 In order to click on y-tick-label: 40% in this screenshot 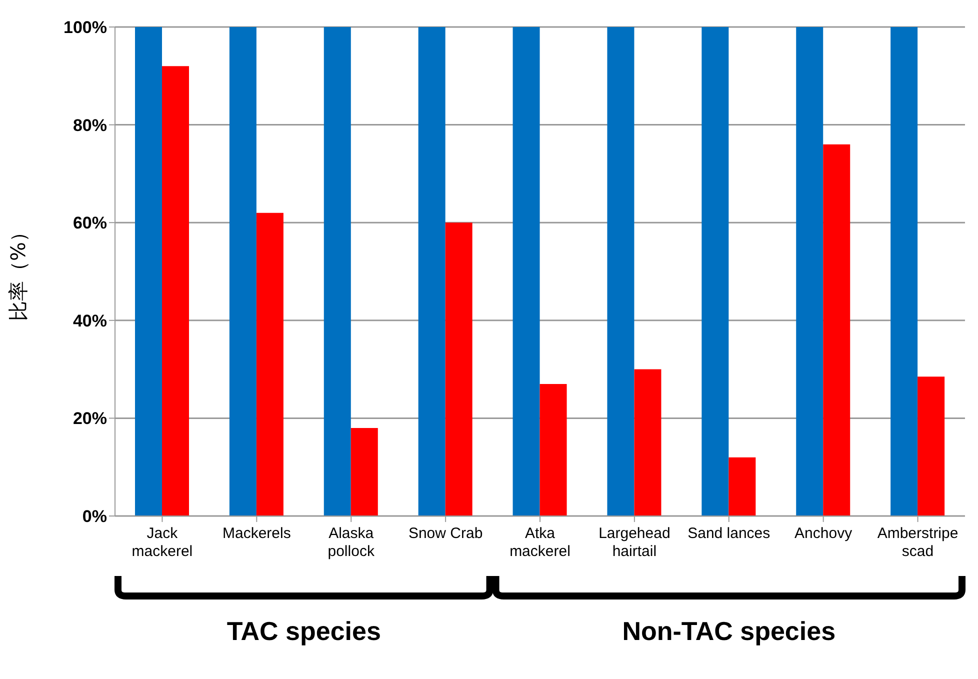, I will do `click(89, 320)`.